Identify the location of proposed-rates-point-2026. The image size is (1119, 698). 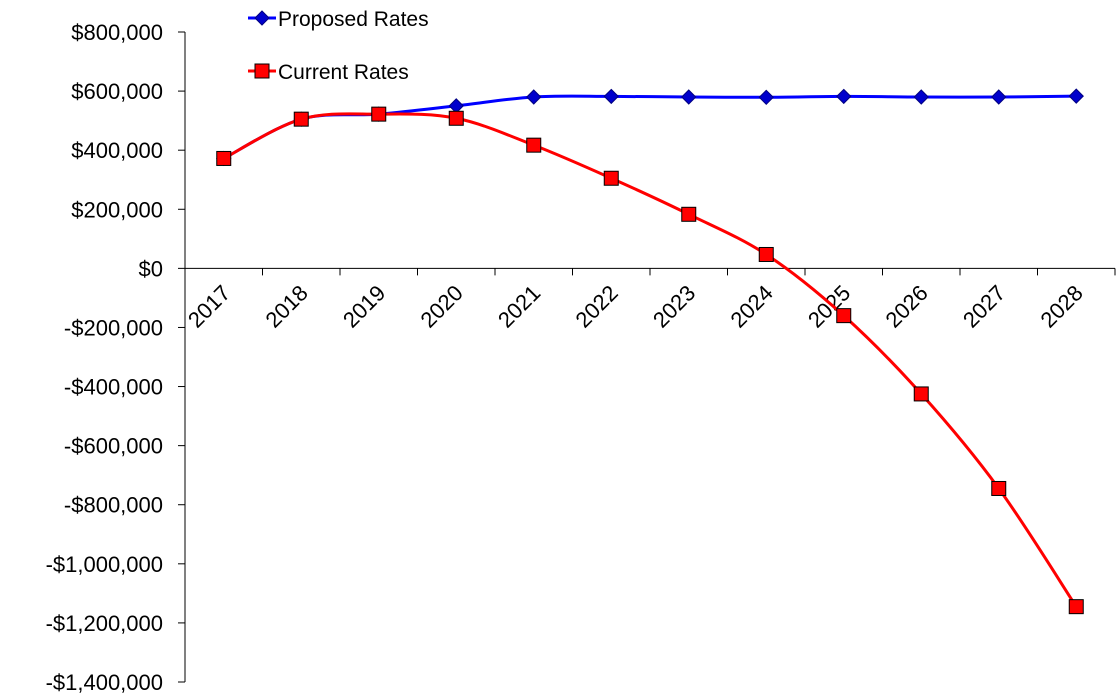
(921, 97).